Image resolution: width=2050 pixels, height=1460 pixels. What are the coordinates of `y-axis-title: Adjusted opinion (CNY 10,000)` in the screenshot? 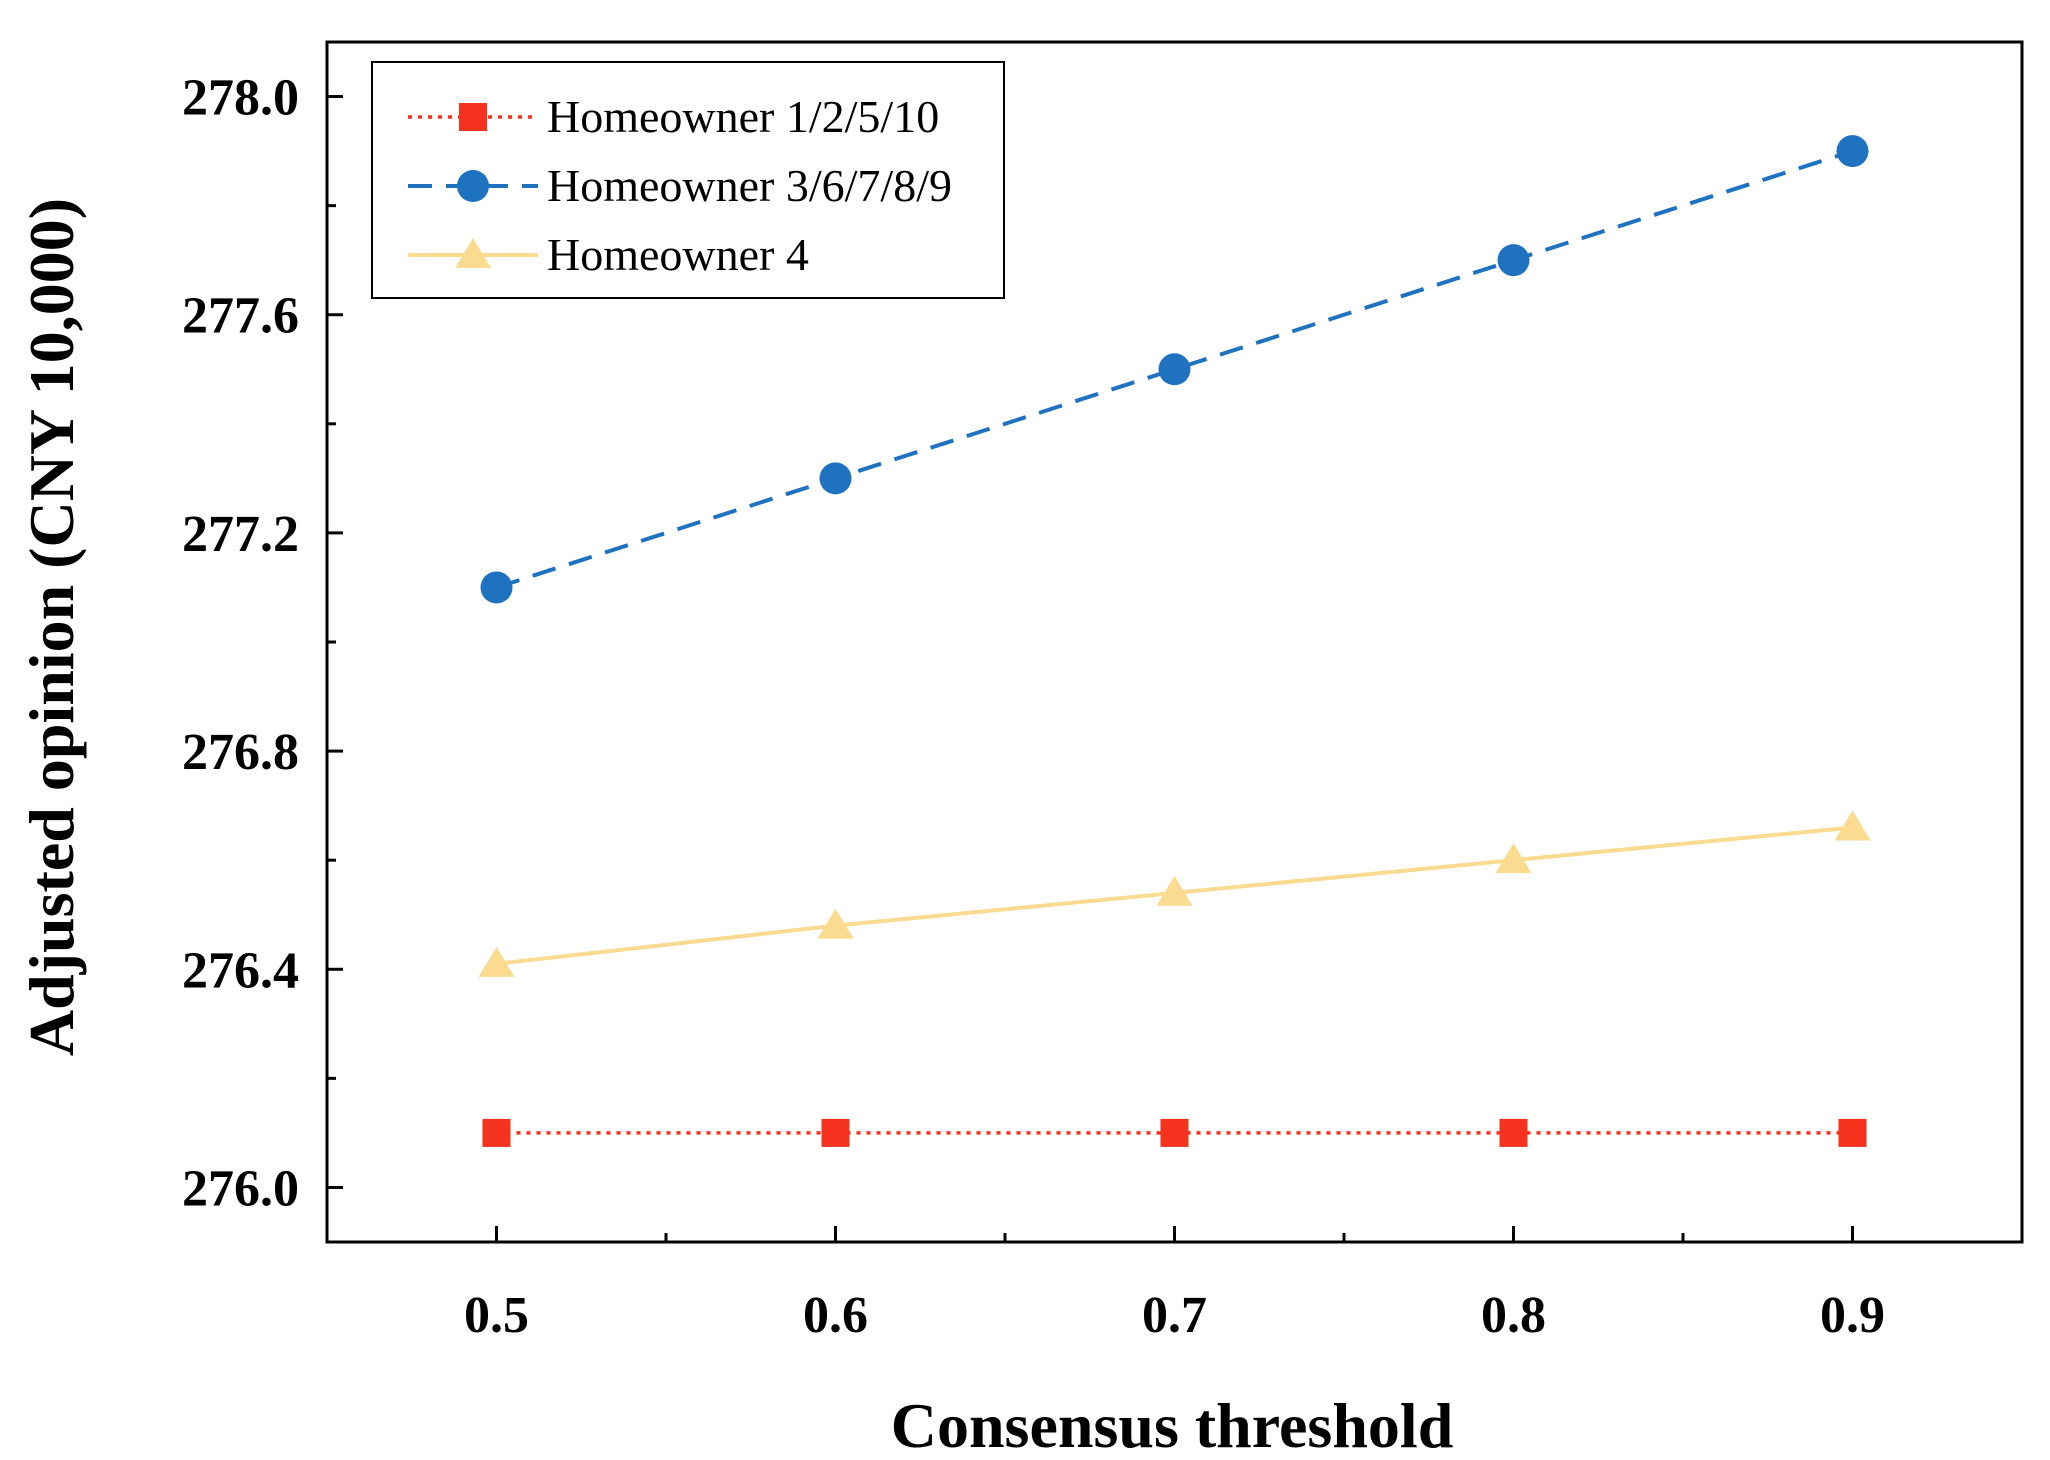 It's located at (51, 627).